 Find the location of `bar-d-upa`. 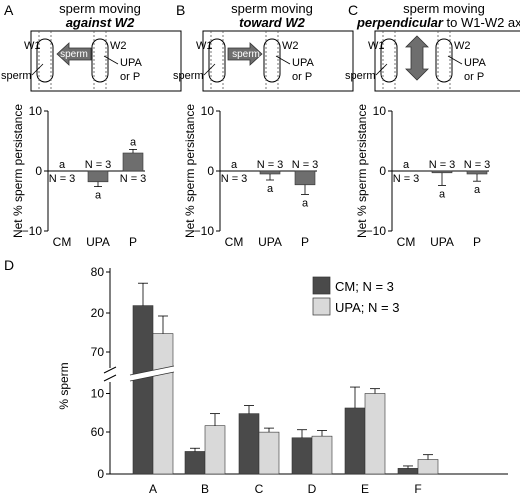

bar-d-upa is located at coordinates (322, 455).